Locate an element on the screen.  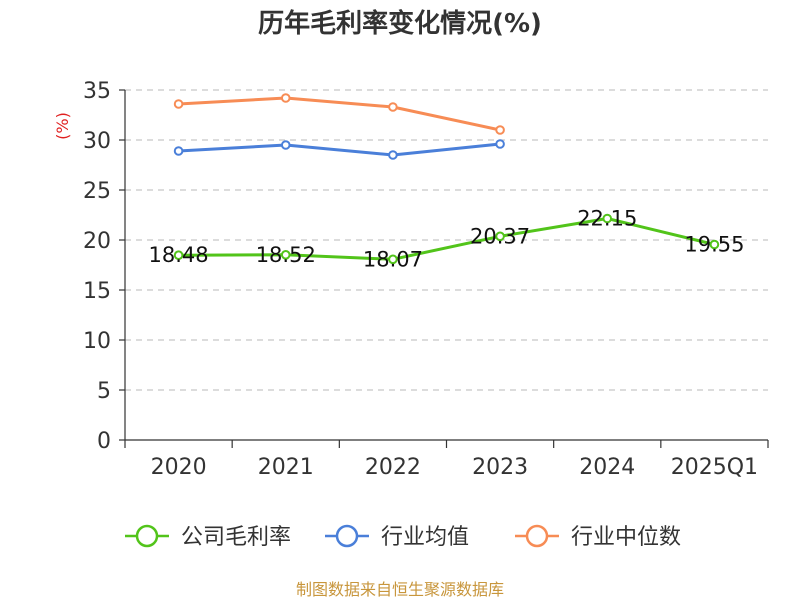
y-tick-label: 5 is located at coordinates (104, 391).